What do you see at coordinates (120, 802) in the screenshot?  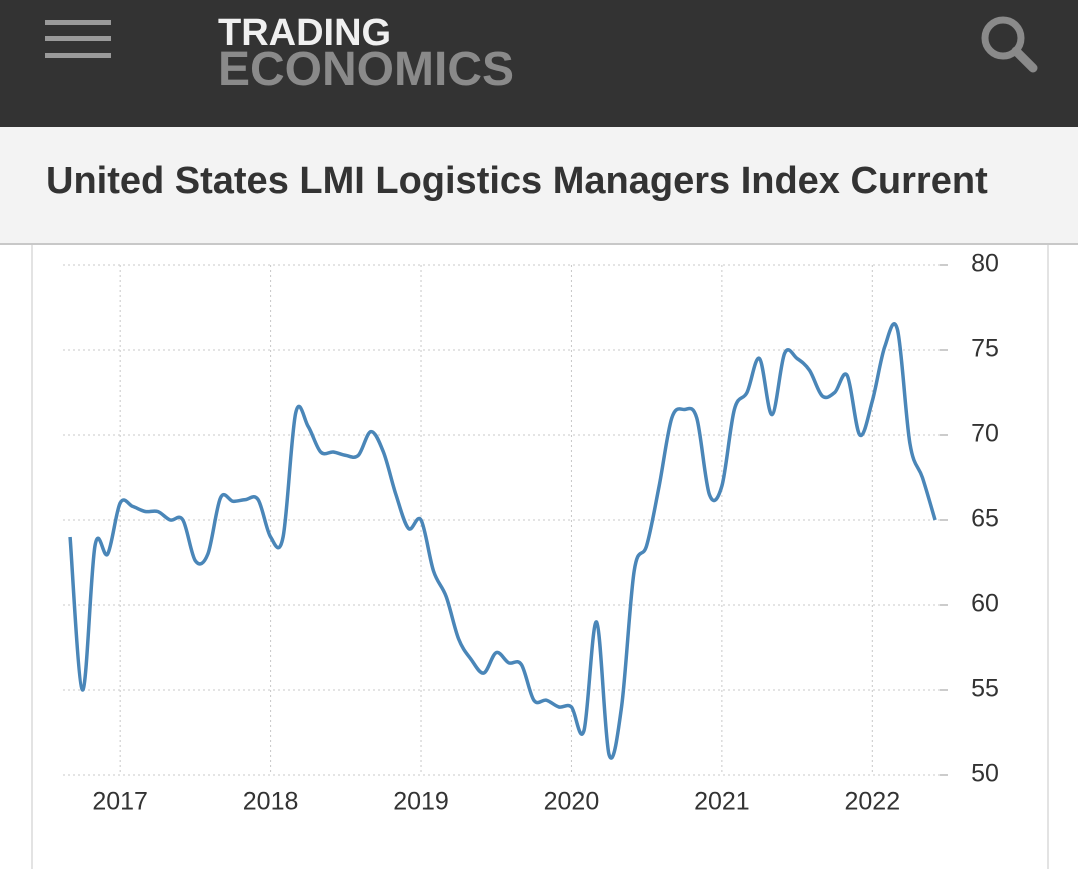 I see `x-tick-label: 2017` at bounding box center [120, 802].